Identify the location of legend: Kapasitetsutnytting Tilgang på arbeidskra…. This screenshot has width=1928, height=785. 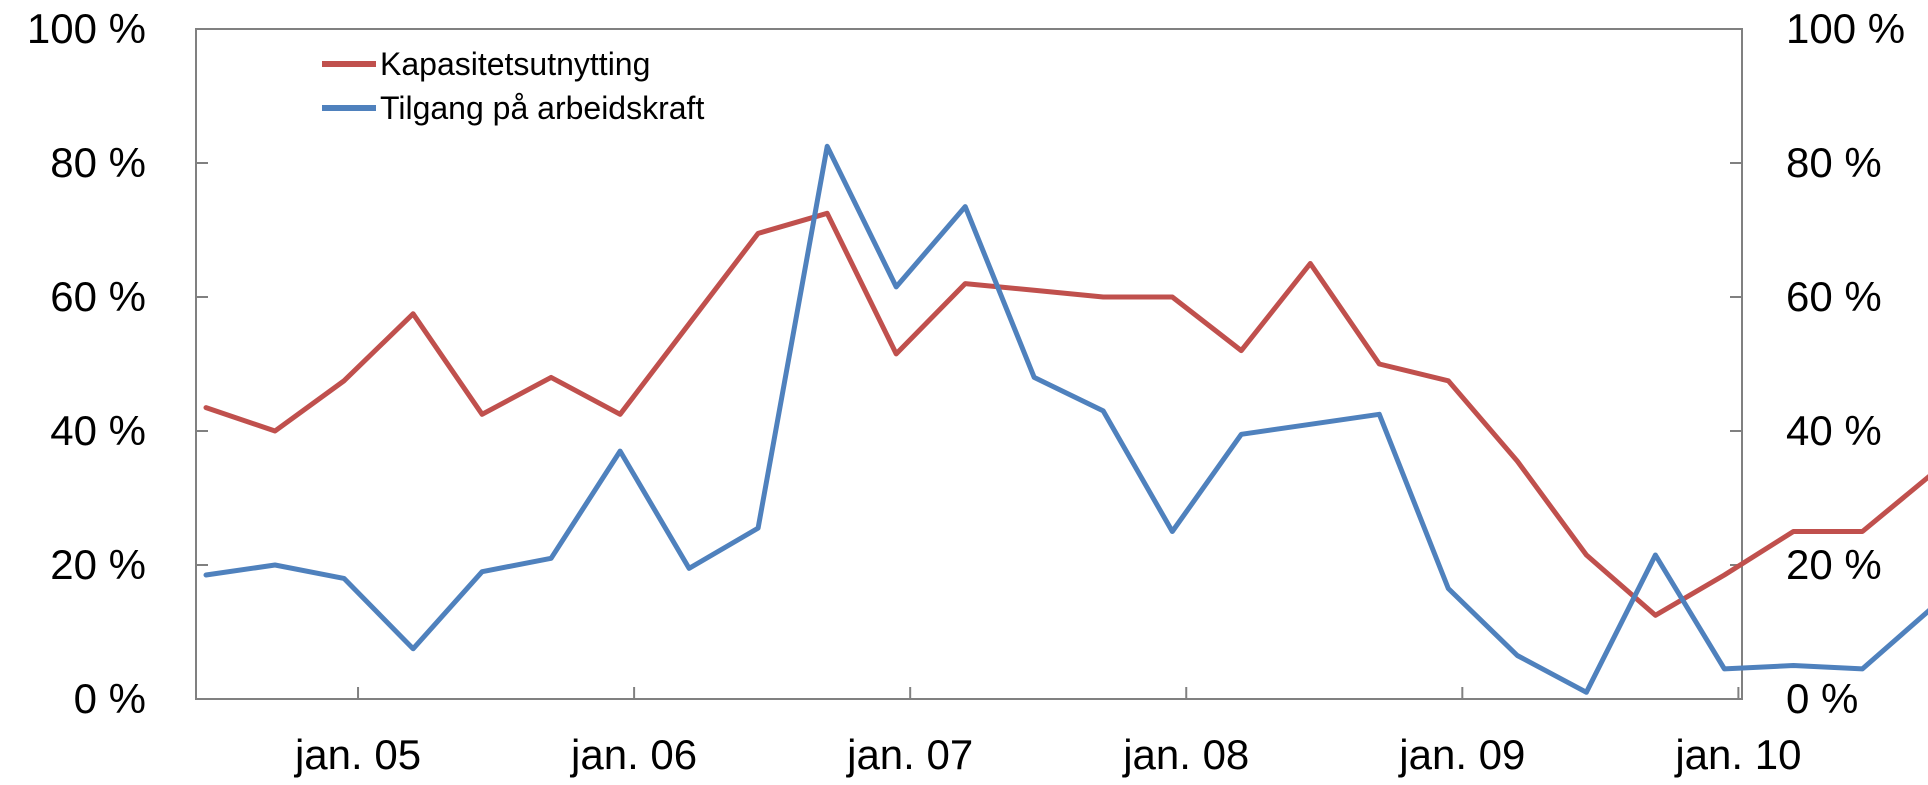
(513, 86).